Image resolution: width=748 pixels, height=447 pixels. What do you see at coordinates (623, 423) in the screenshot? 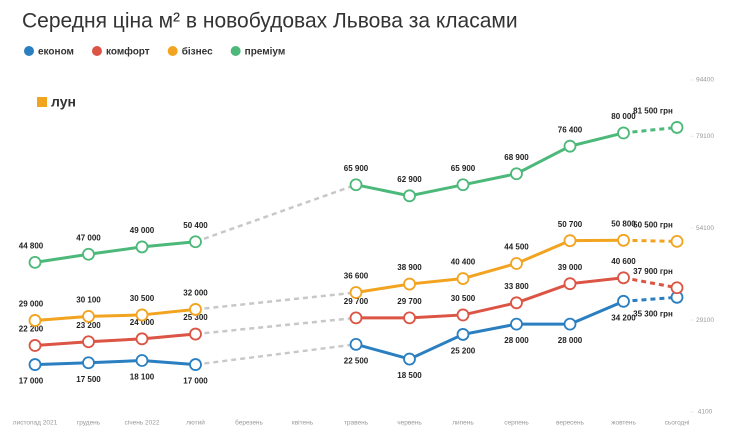
I see `x-tick-label: жовтень` at bounding box center [623, 423].